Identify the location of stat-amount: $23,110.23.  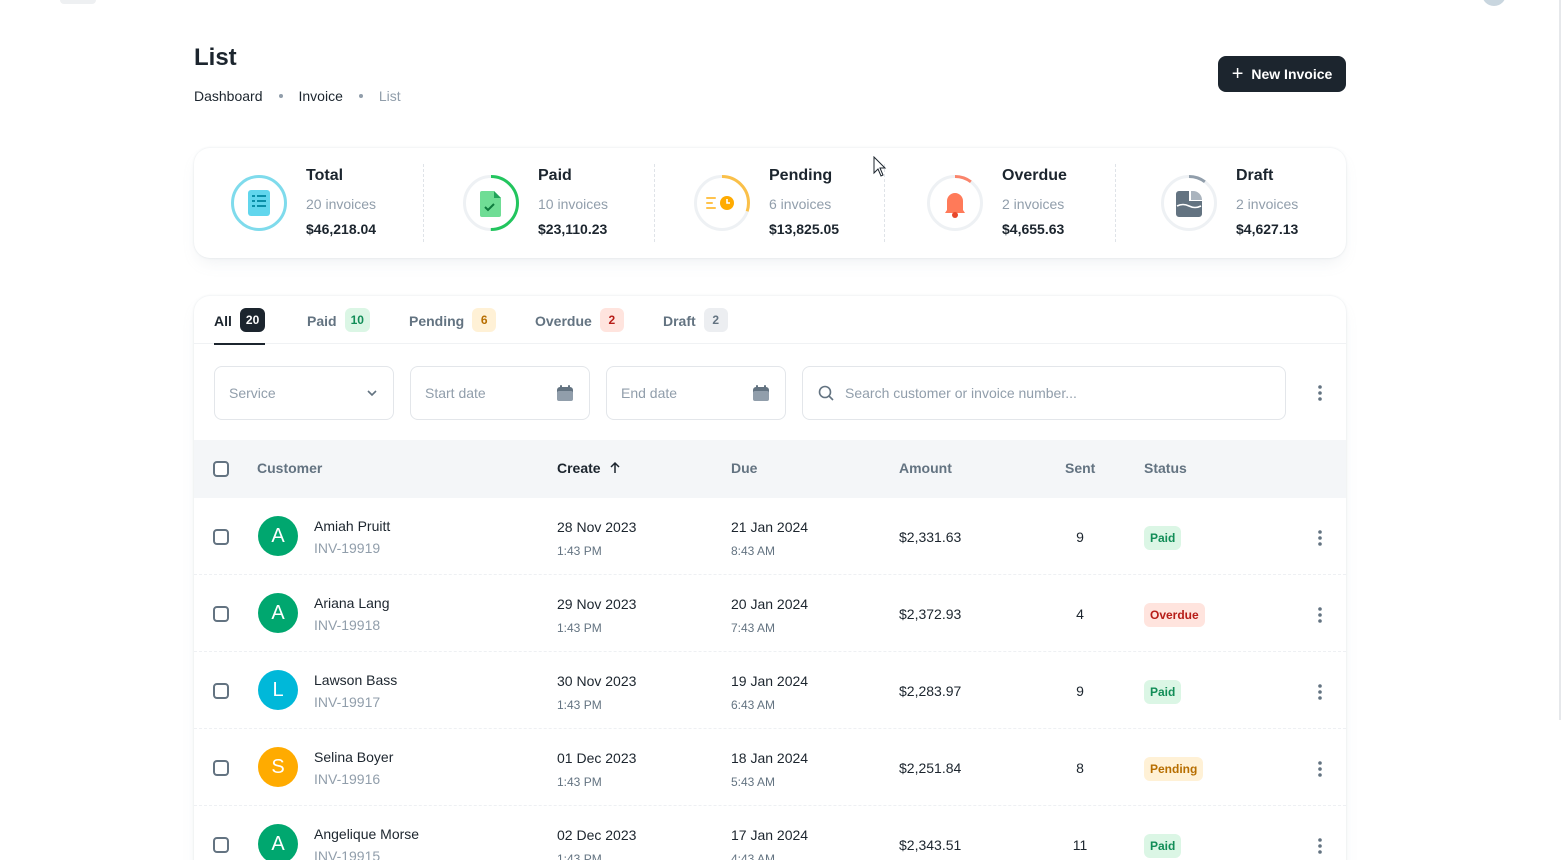
(573, 229).